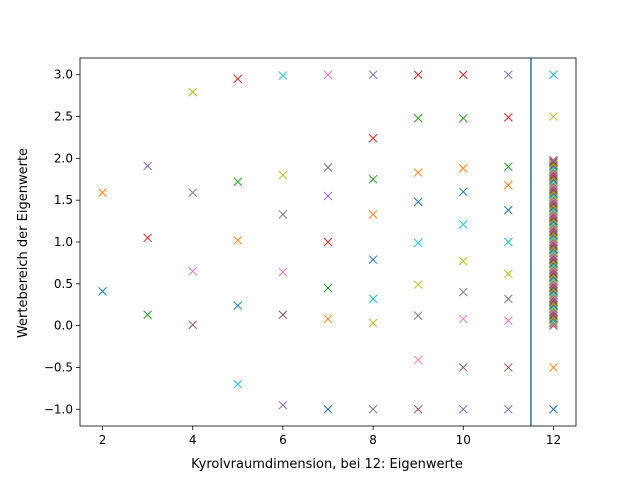  Describe the element at coordinates (63, 242) in the screenshot. I see `y-tick-label: 1.0` at that location.